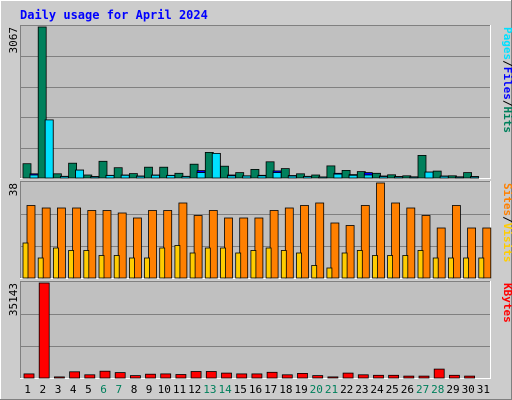 This screenshot has width=512, height=400. Describe the element at coordinates (392, 389) in the screenshot. I see `day-label-25: 25` at that location.